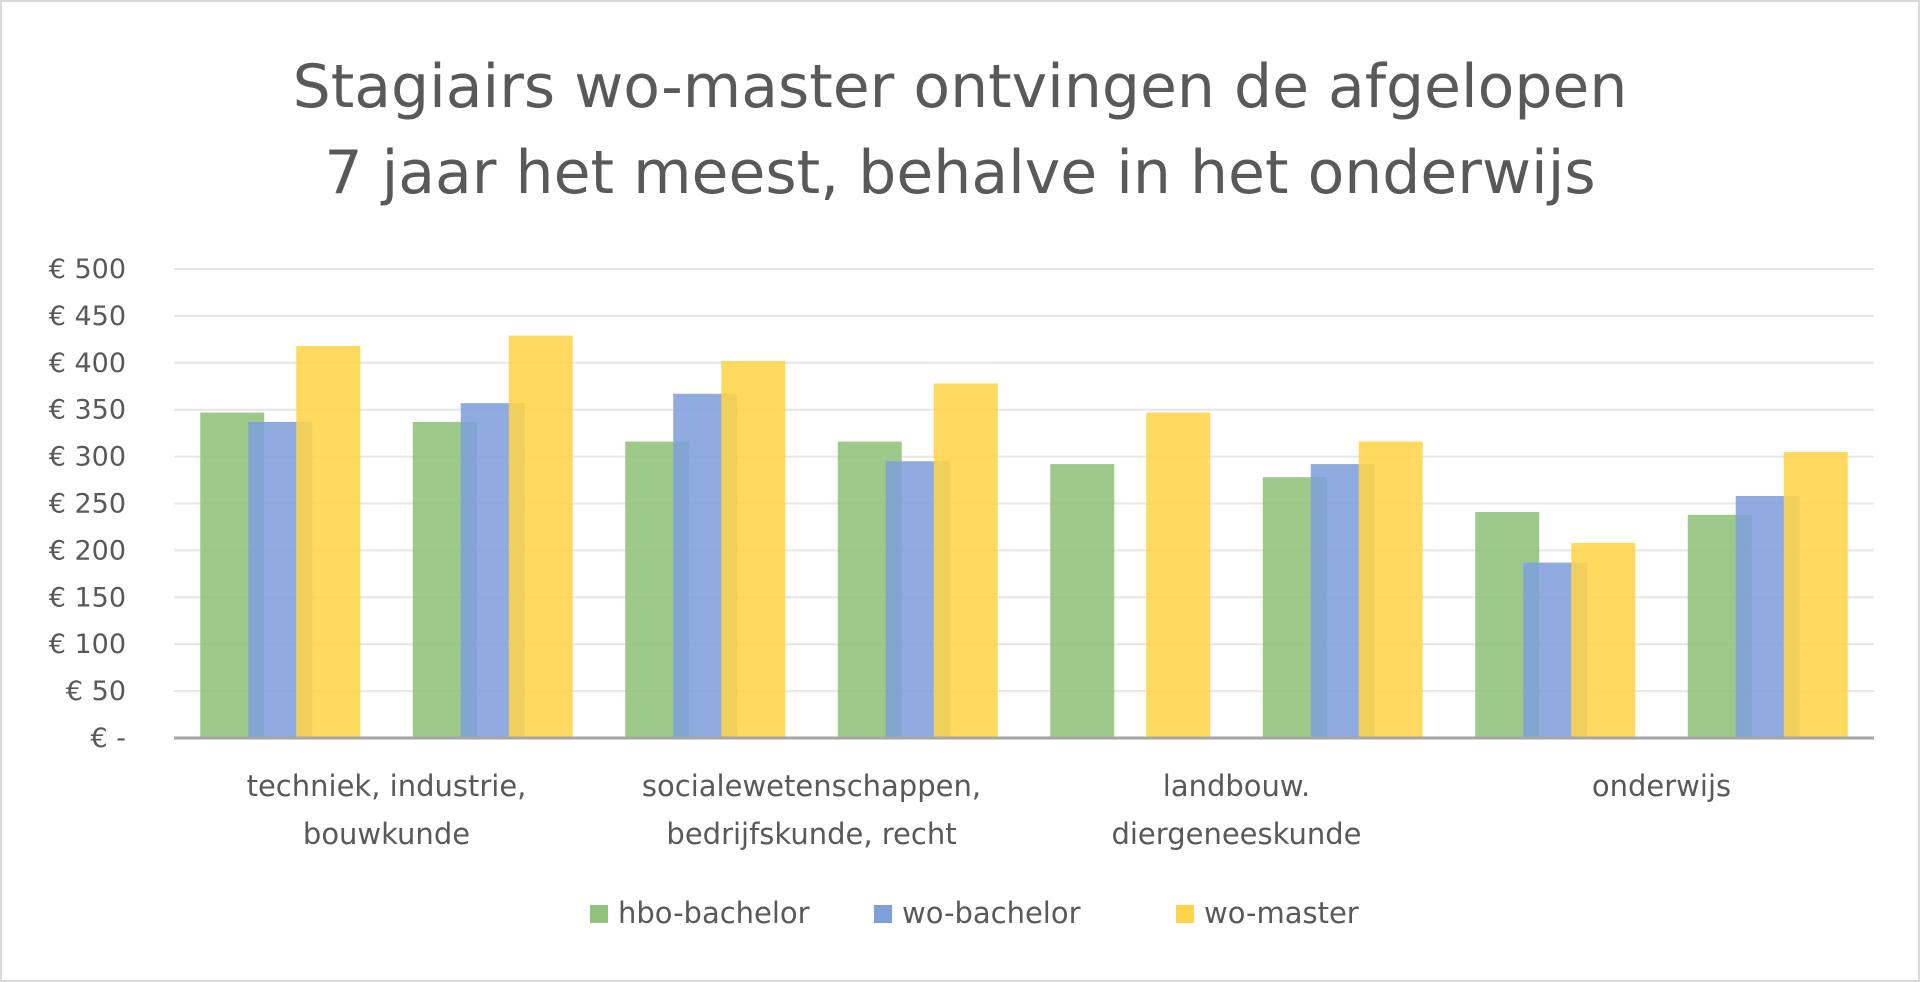  I want to click on legend-label: hbo-bachelor, so click(714, 913).